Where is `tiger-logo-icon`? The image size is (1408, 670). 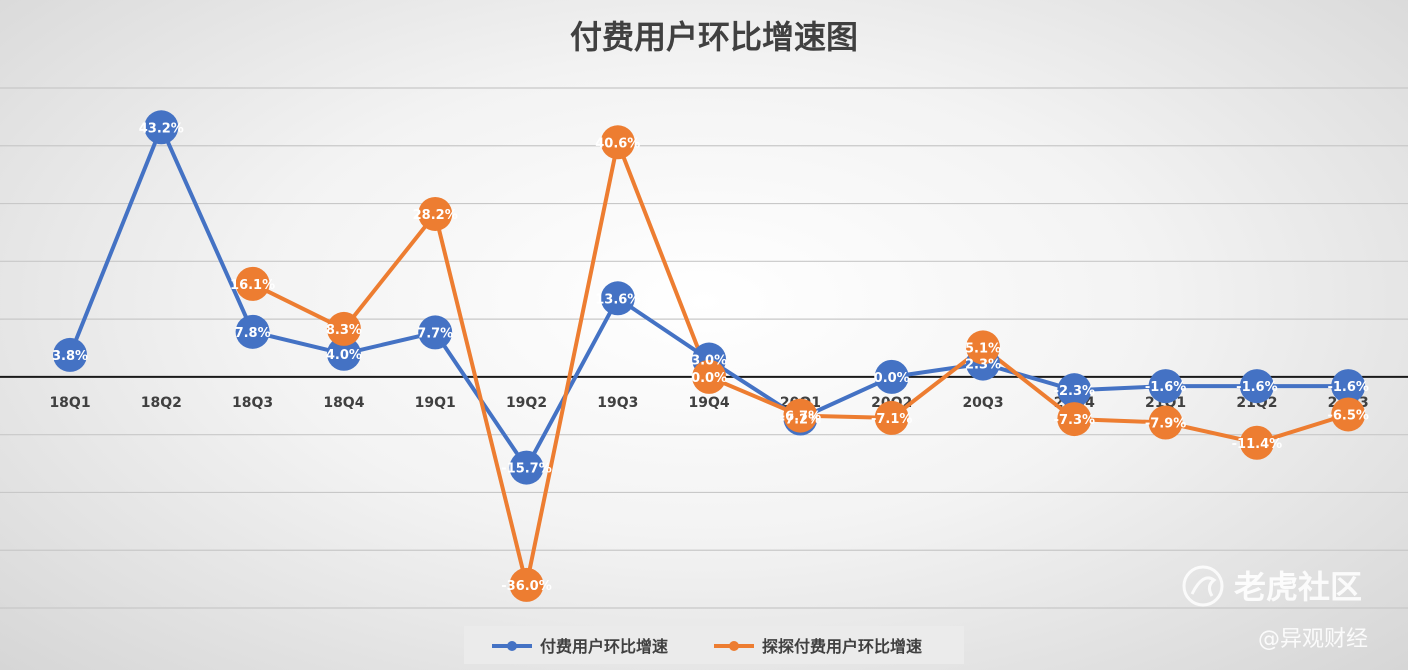 tiger-logo-icon is located at coordinates (1203, 586).